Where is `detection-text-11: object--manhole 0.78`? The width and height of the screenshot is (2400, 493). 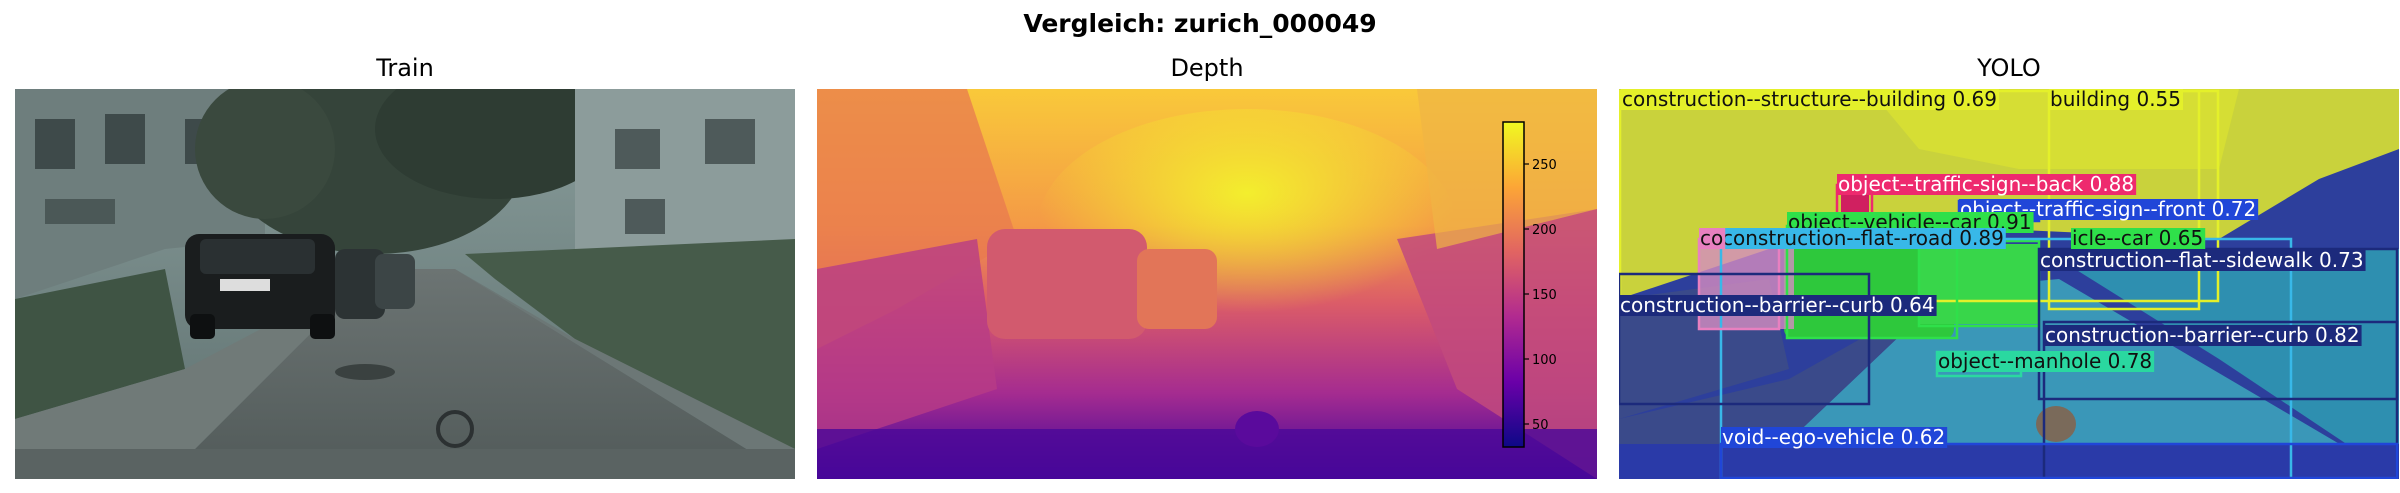 detection-text-11: object--manhole 0.78 is located at coordinates (2045, 361).